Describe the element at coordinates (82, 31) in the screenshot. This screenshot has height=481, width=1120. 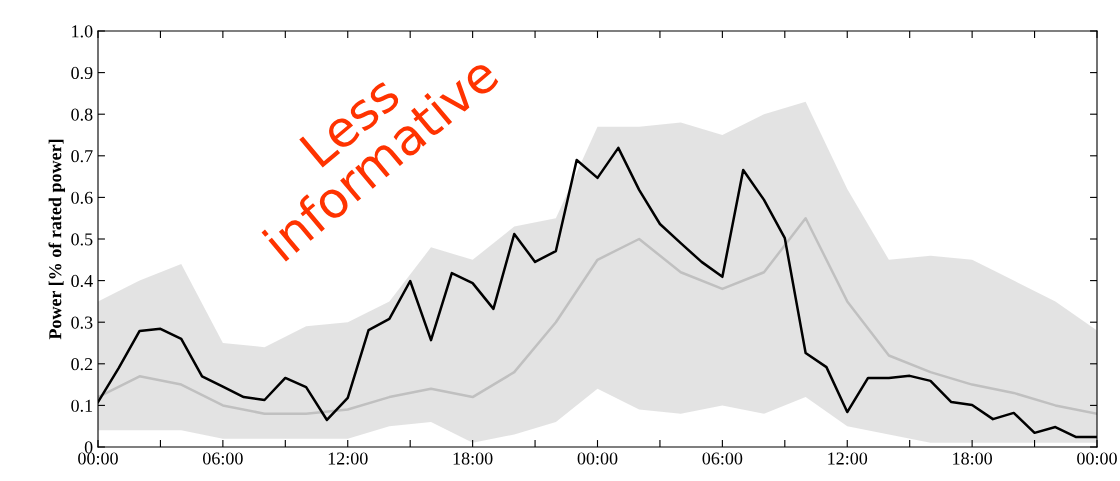
I see `y-tick-label: 1.0` at that location.